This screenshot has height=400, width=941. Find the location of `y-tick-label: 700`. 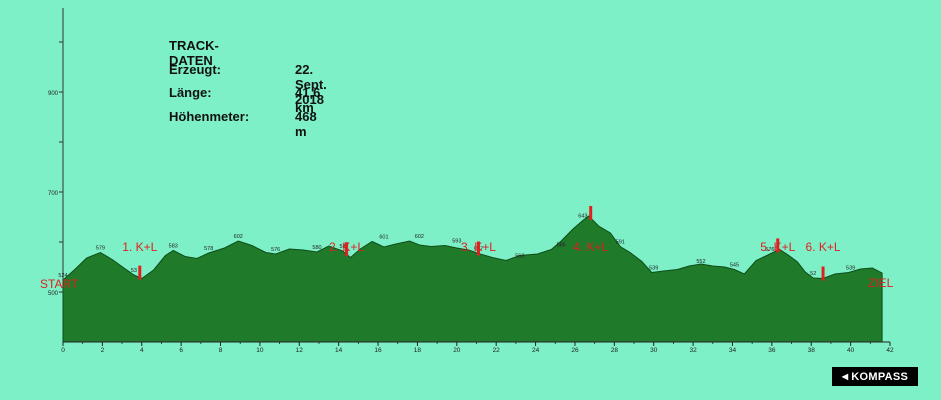

y-tick-label: 700 is located at coordinates (53, 194).